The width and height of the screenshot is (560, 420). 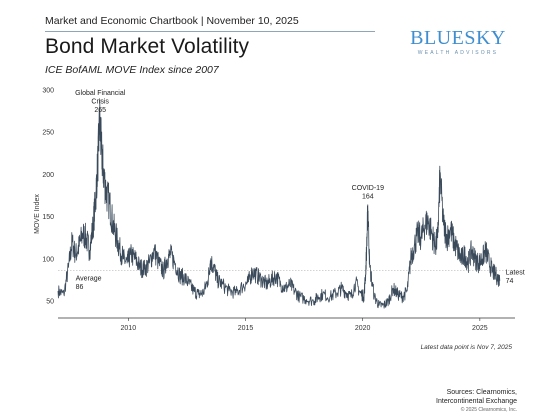 What do you see at coordinates (458, 53) in the screenshot?
I see `logo-tagline: WEALTH ADVISORS` at bounding box center [458, 53].